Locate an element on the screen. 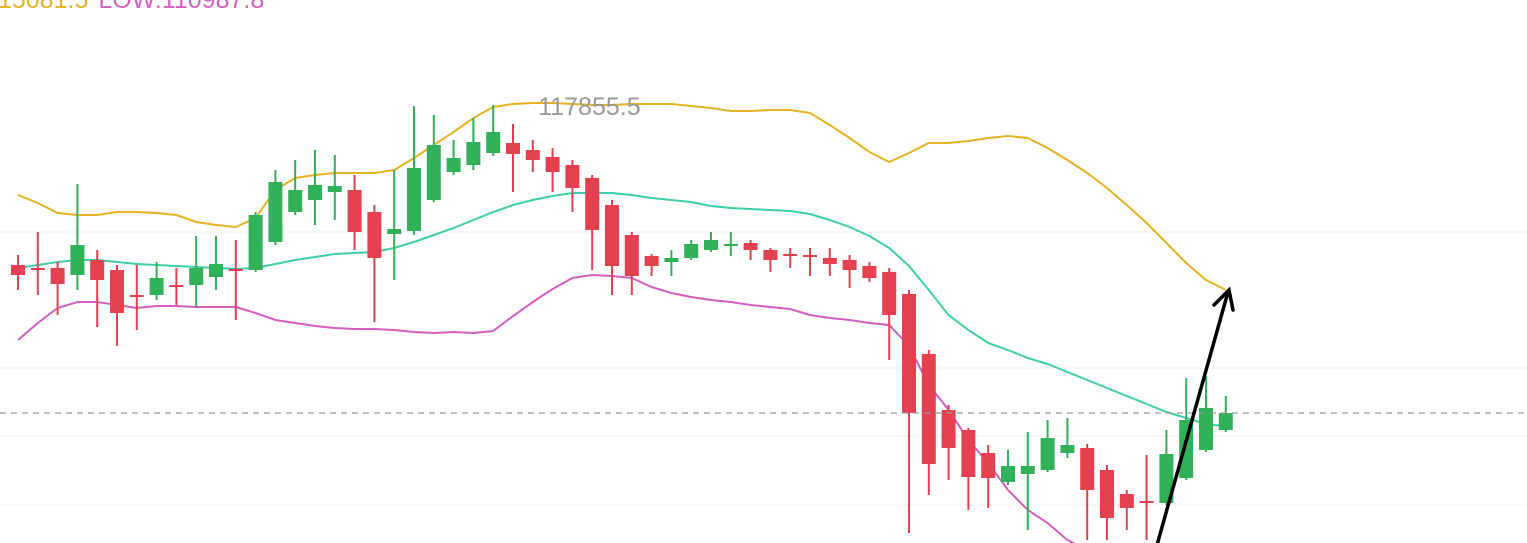 The width and height of the screenshot is (1527, 543). trend-arrow is located at coordinates (1195, 414).